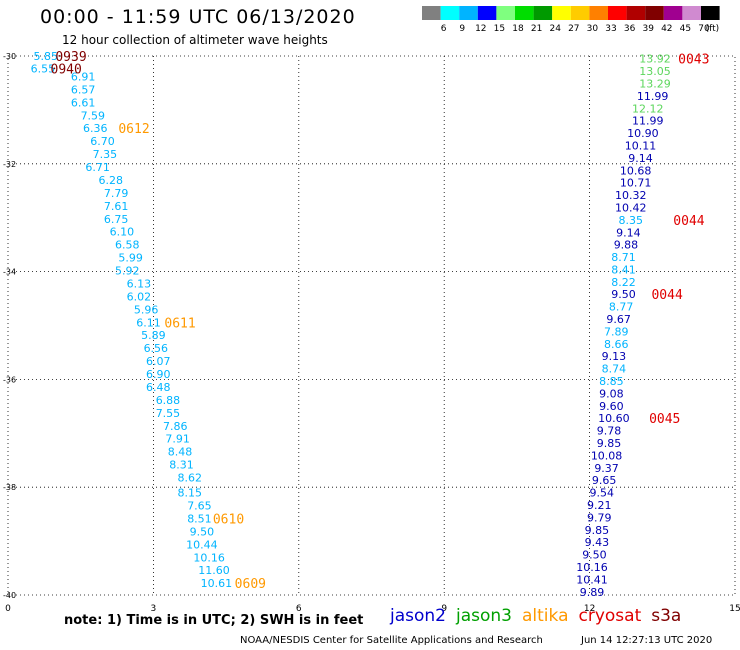 The width and height of the screenshot is (740, 650). Describe the element at coordinates (198, 17) in the screenshot. I see `page-title: 00:00 - 11:59 UTC 06/13/2020` at that location.